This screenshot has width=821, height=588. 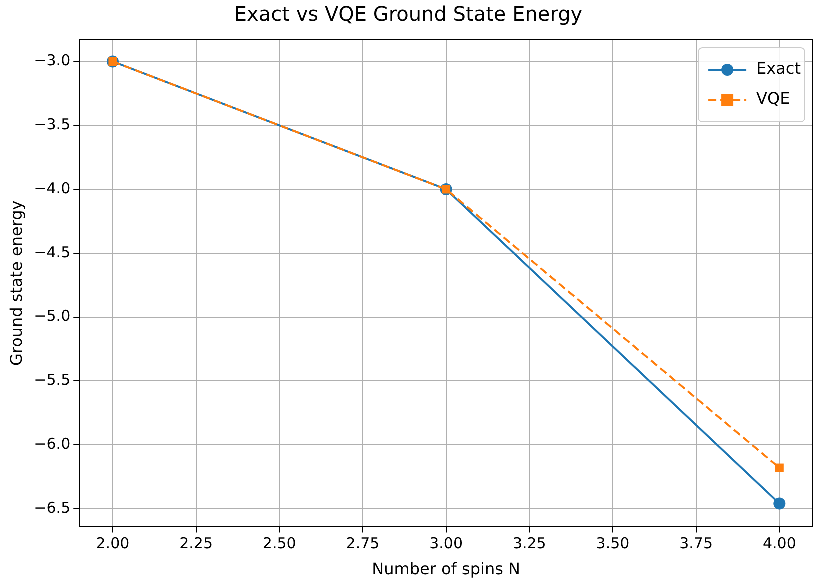 I want to click on y-tick-label: −4.5, so click(x=52, y=252).